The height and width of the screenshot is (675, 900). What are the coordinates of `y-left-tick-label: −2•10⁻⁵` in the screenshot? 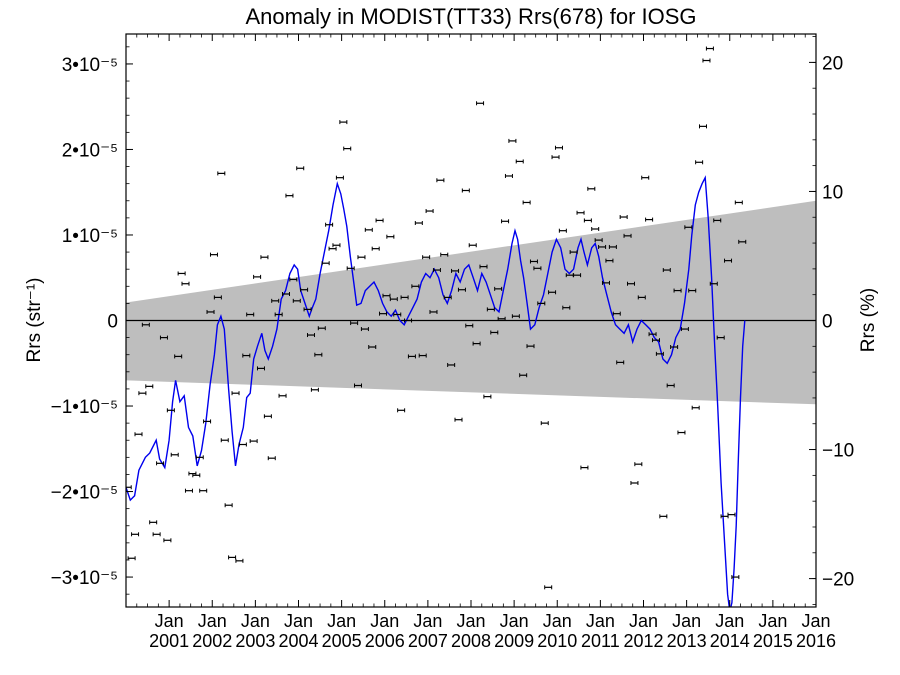 It's located at (84, 493).